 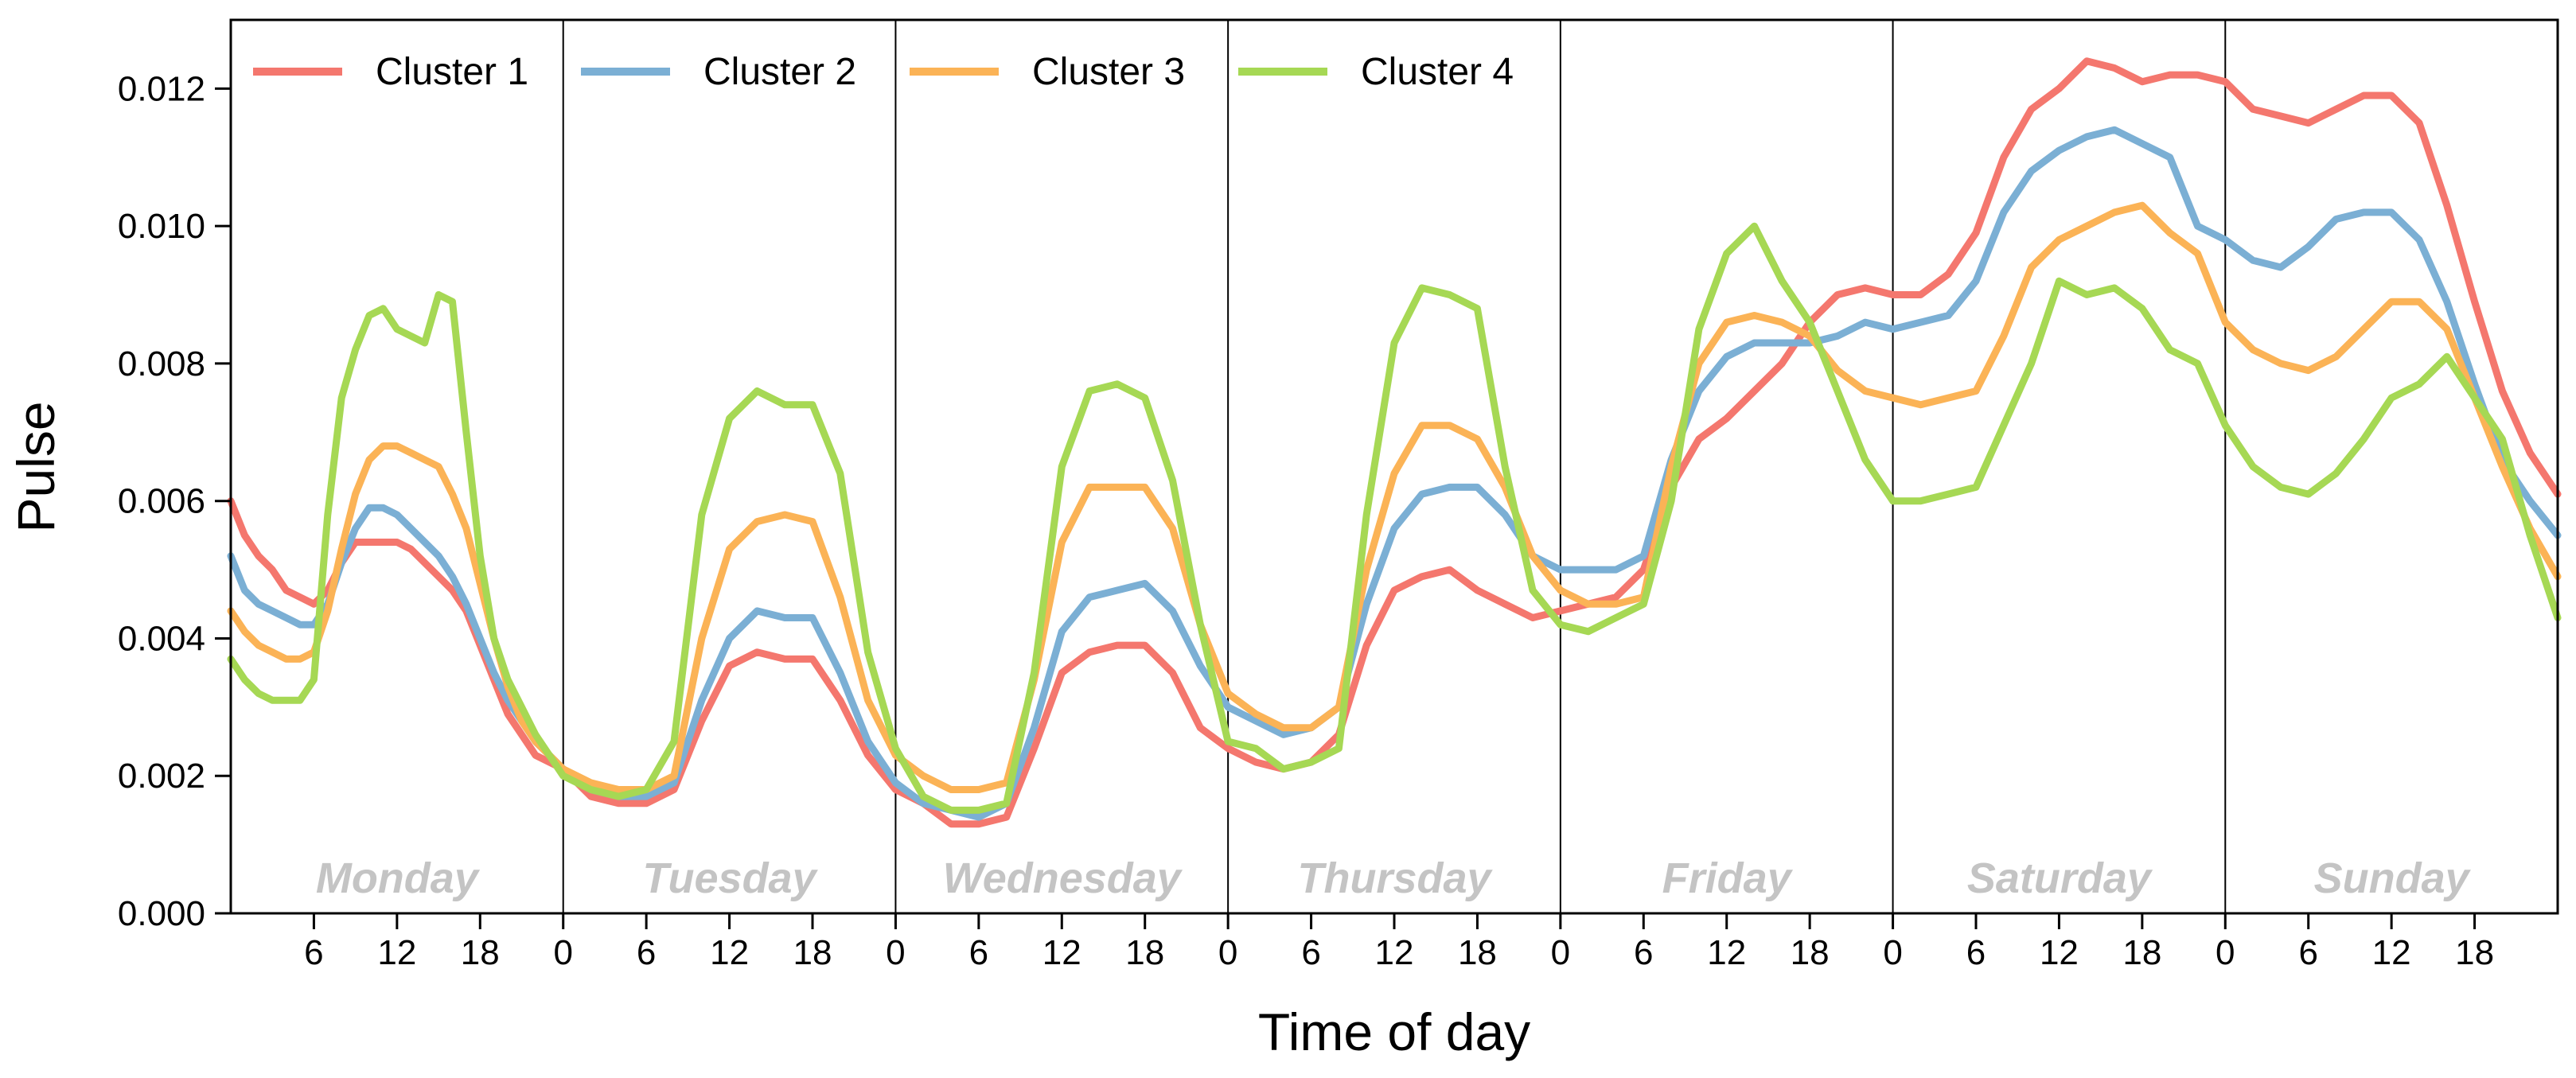 I want to click on legend-label: Cluster 1, so click(x=452, y=72).